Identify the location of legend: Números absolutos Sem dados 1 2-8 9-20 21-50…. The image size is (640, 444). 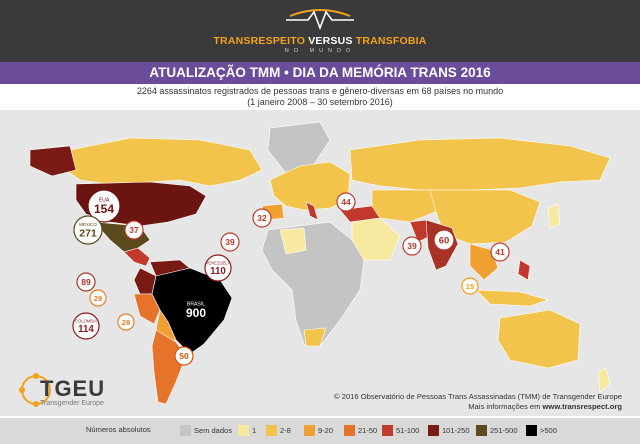
(320, 431).